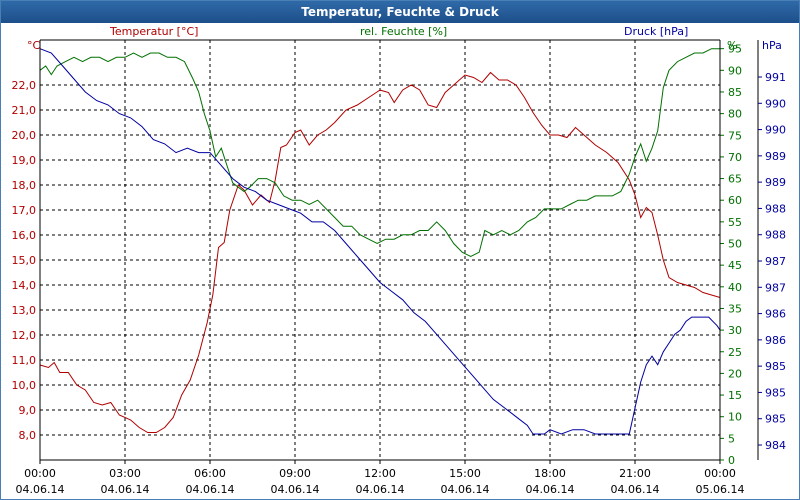  I want to click on y-tick-pressure: 984, so click(775, 445).